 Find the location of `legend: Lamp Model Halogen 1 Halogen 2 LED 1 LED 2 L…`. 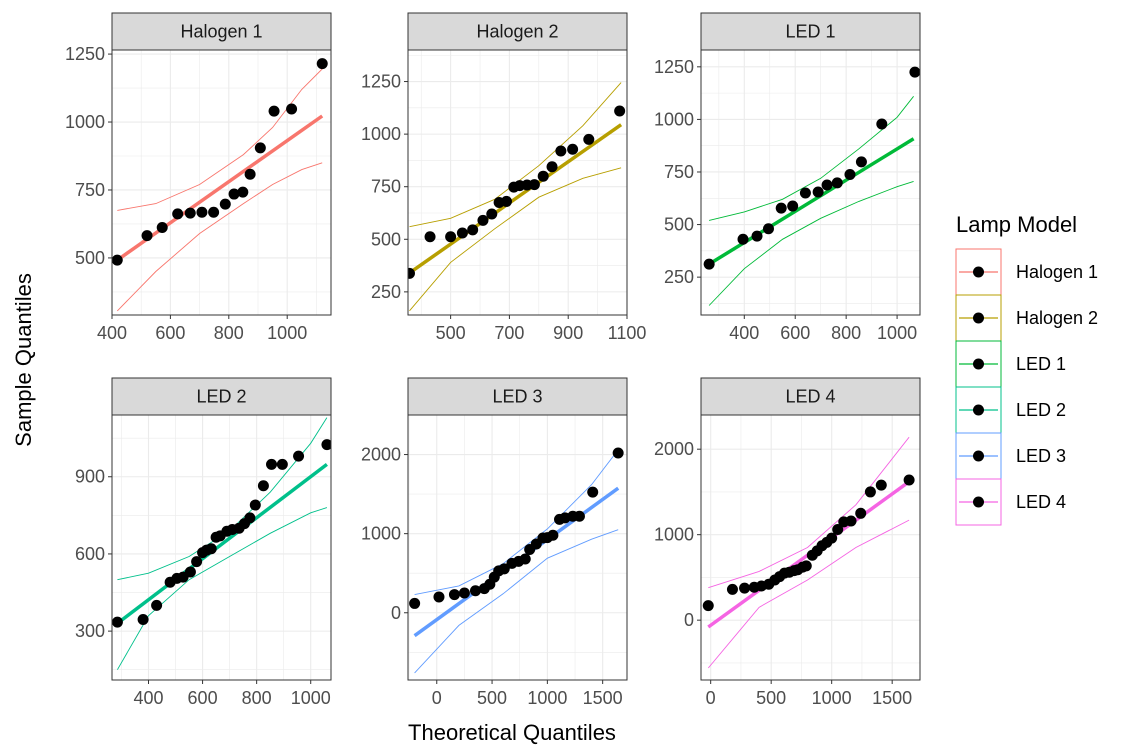

legend: Lamp Model Halogen 1 Halogen 2 LED 1 LED 2 L… is located at coordinates (1026, 369).